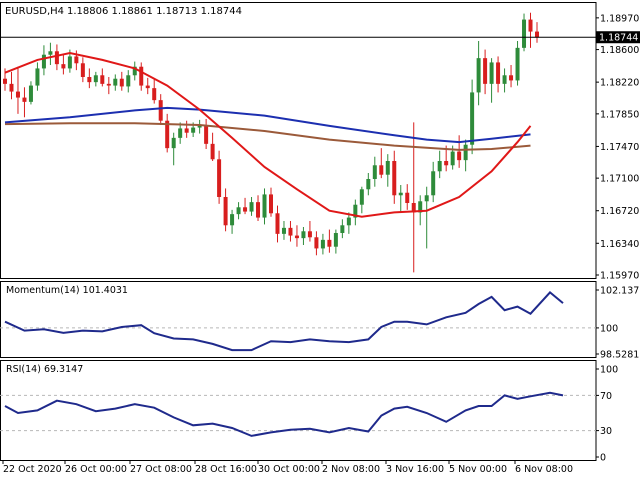  I want to click on price-tick-label: 1.17100, so click(619, 179).